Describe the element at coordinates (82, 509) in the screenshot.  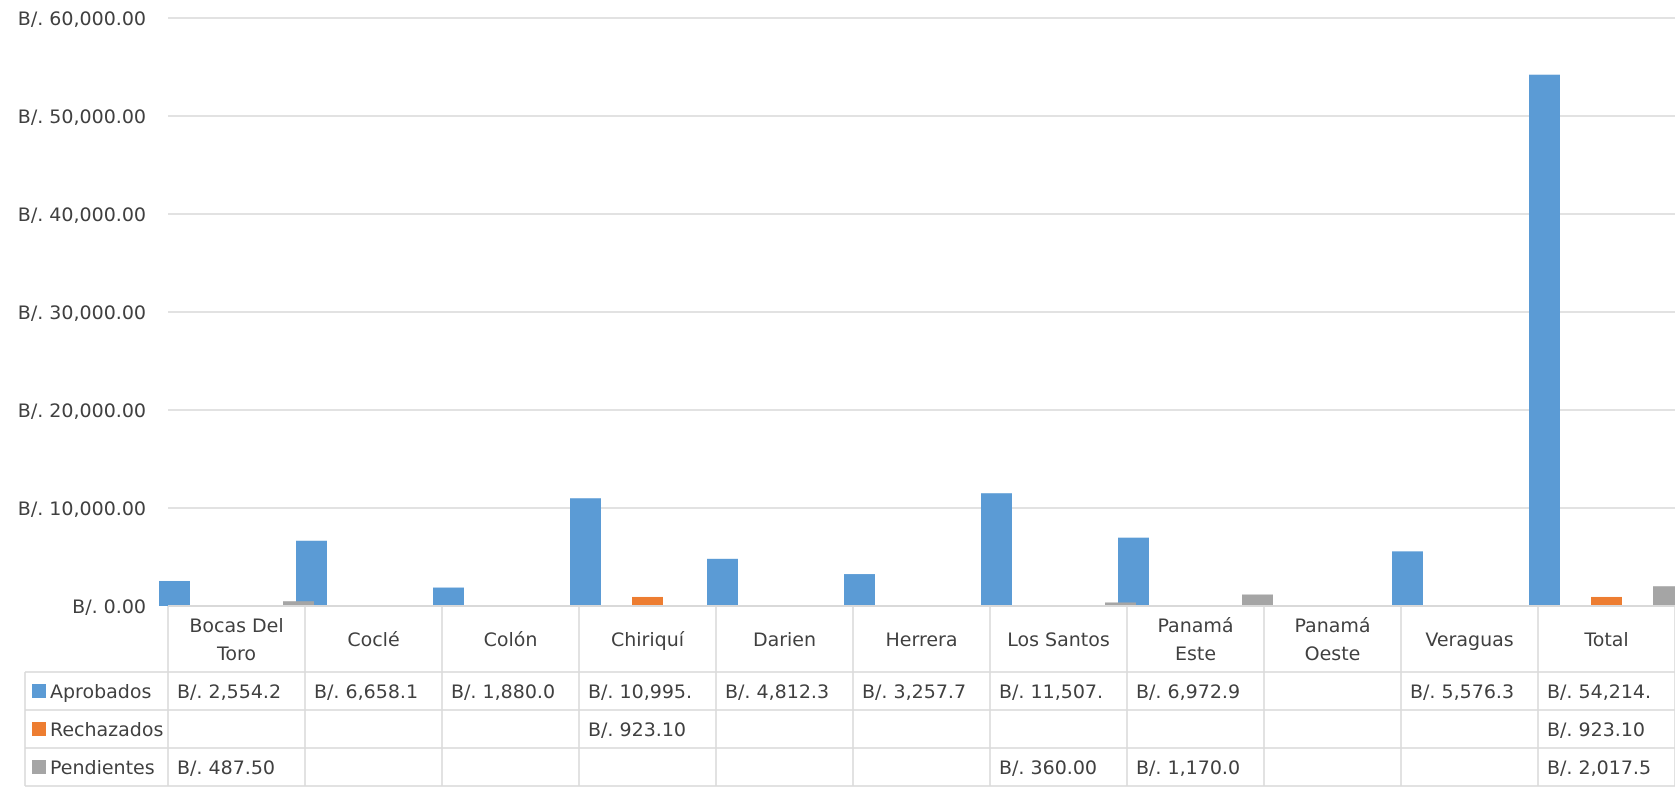
I see `y-tick-label: B/. 10,000.00` at that location.